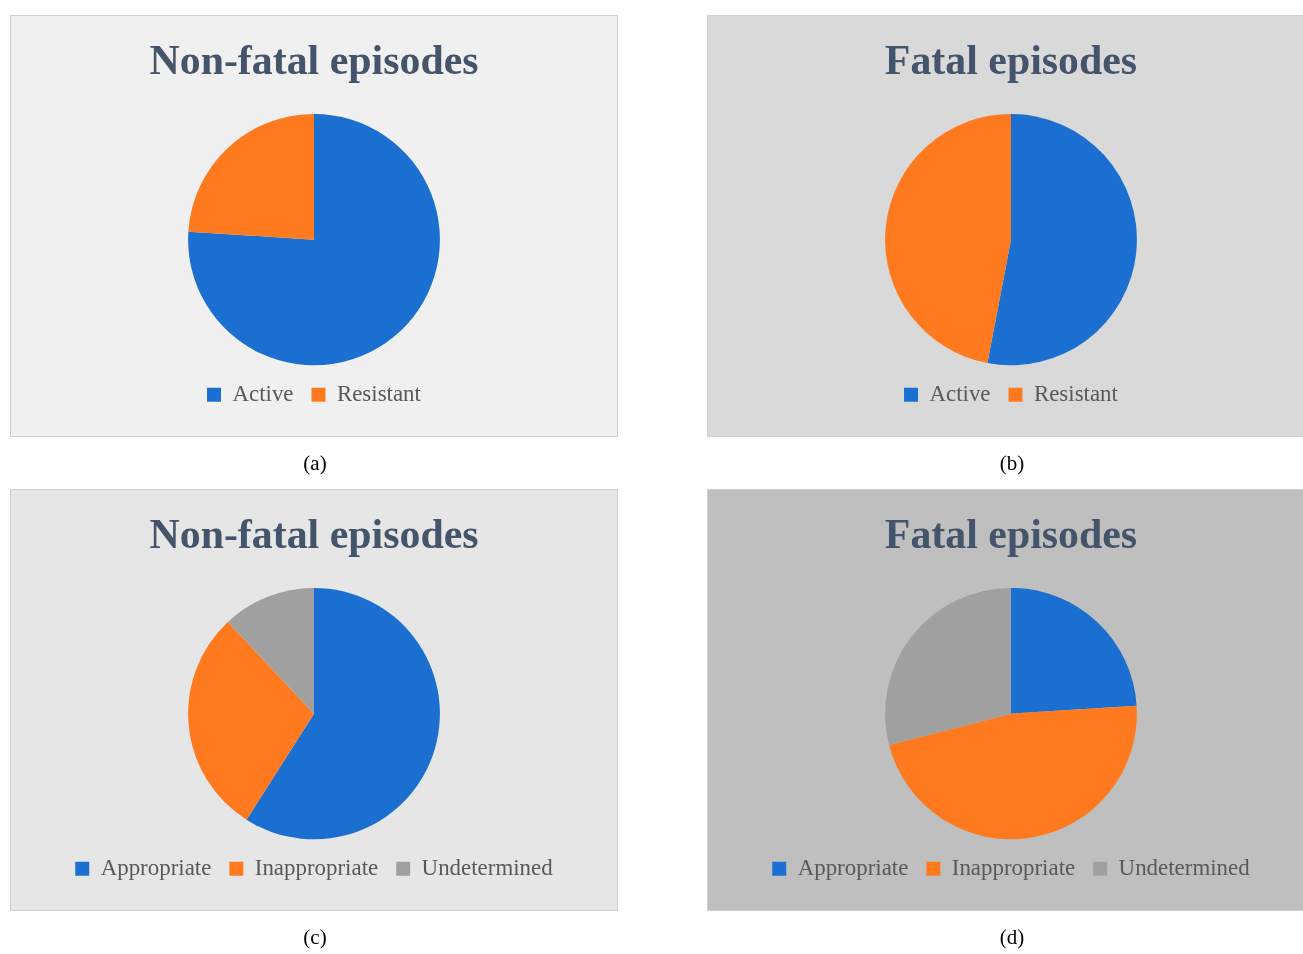 The width and height of the screenshot is (1303, 954). Describe the element at coordinates (315, 463) in the screenshot. I see `text: (a)` at that location.